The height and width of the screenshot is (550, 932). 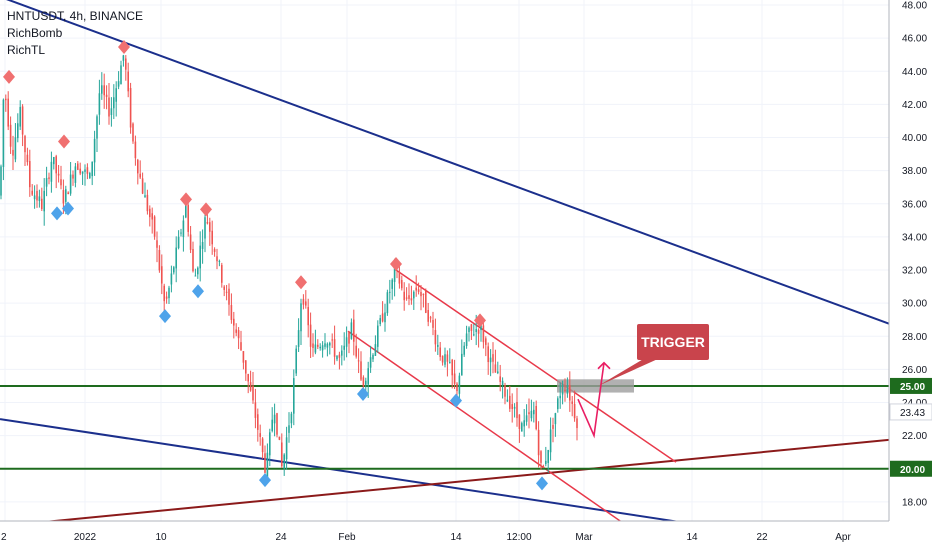 What do you see at coordinates (914, 237) in the screenshot?
I see `price-tick-label: 34.00` at bounding box center [914, 237].